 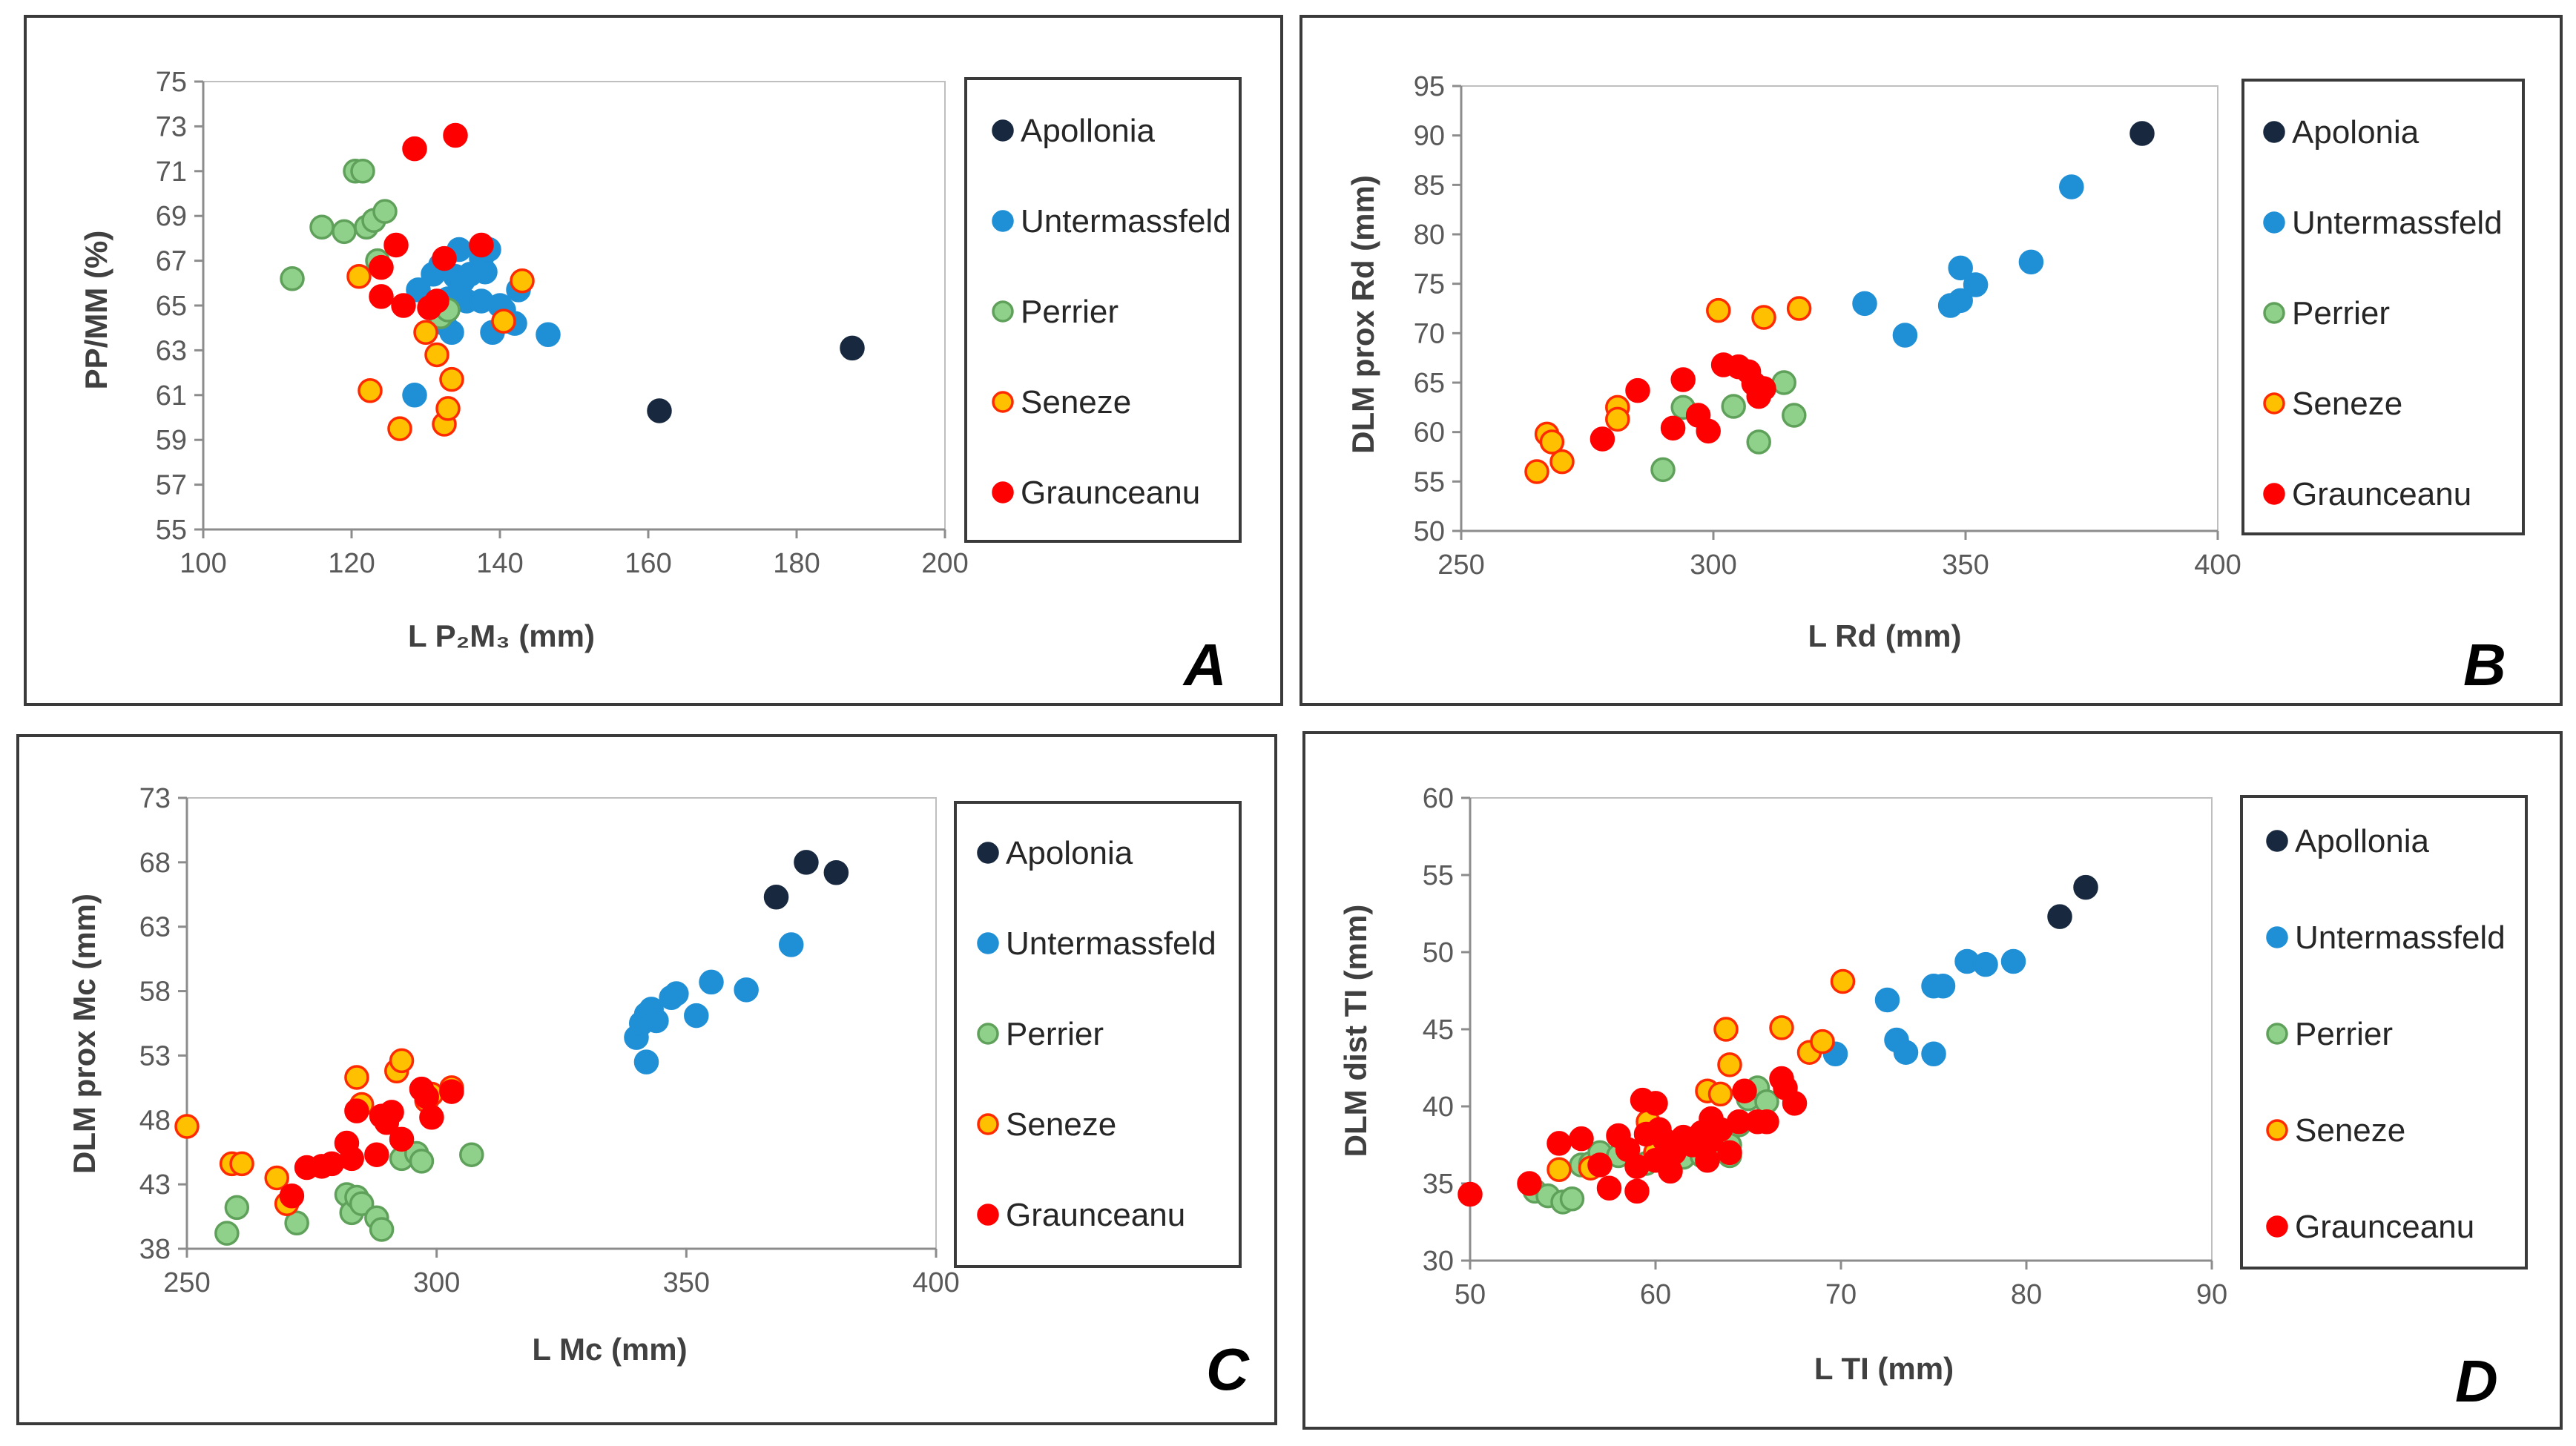 I want to click on y-tick-label: 57, so click(x=172, y=486).